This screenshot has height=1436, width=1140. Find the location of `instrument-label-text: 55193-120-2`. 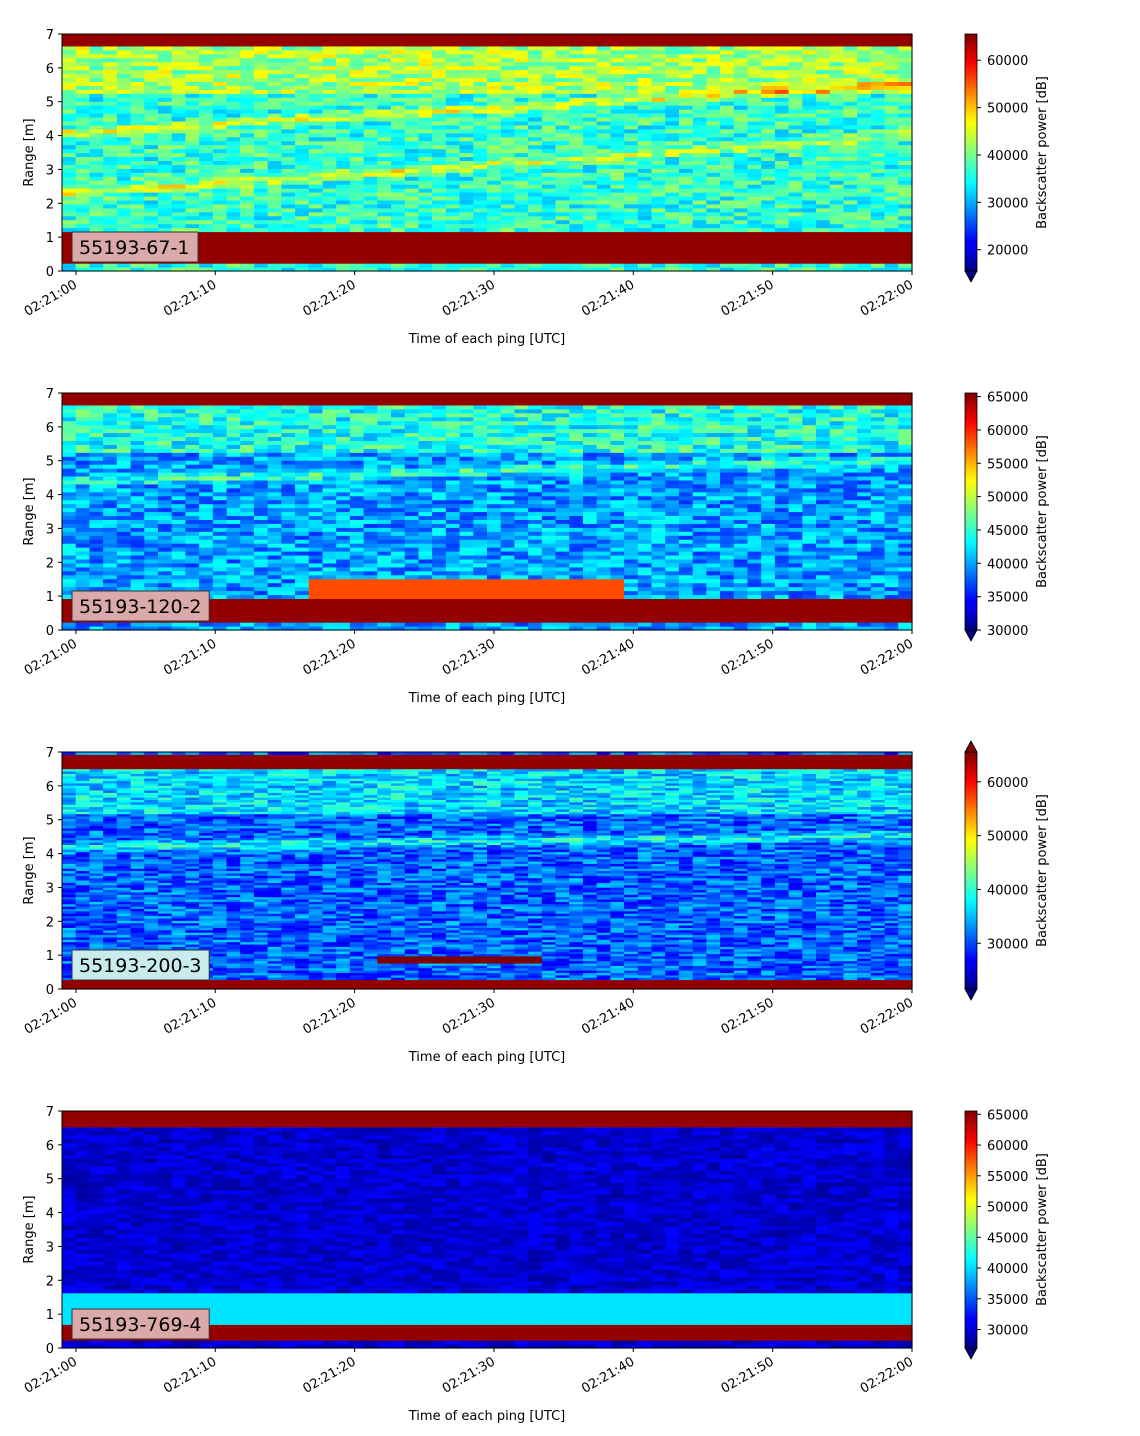

instrument-label-text: 55193-120-2 is located at coordinates (140, 607).